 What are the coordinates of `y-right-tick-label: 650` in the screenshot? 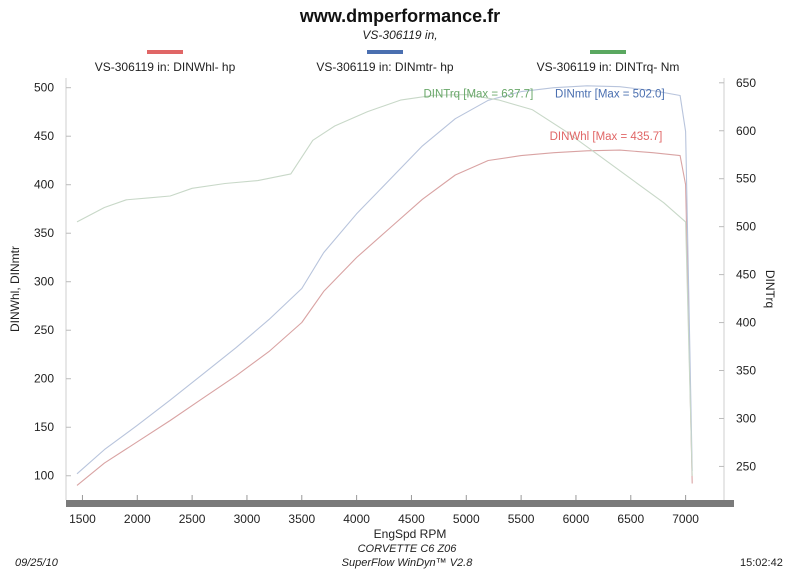 It's located at (746, 83).